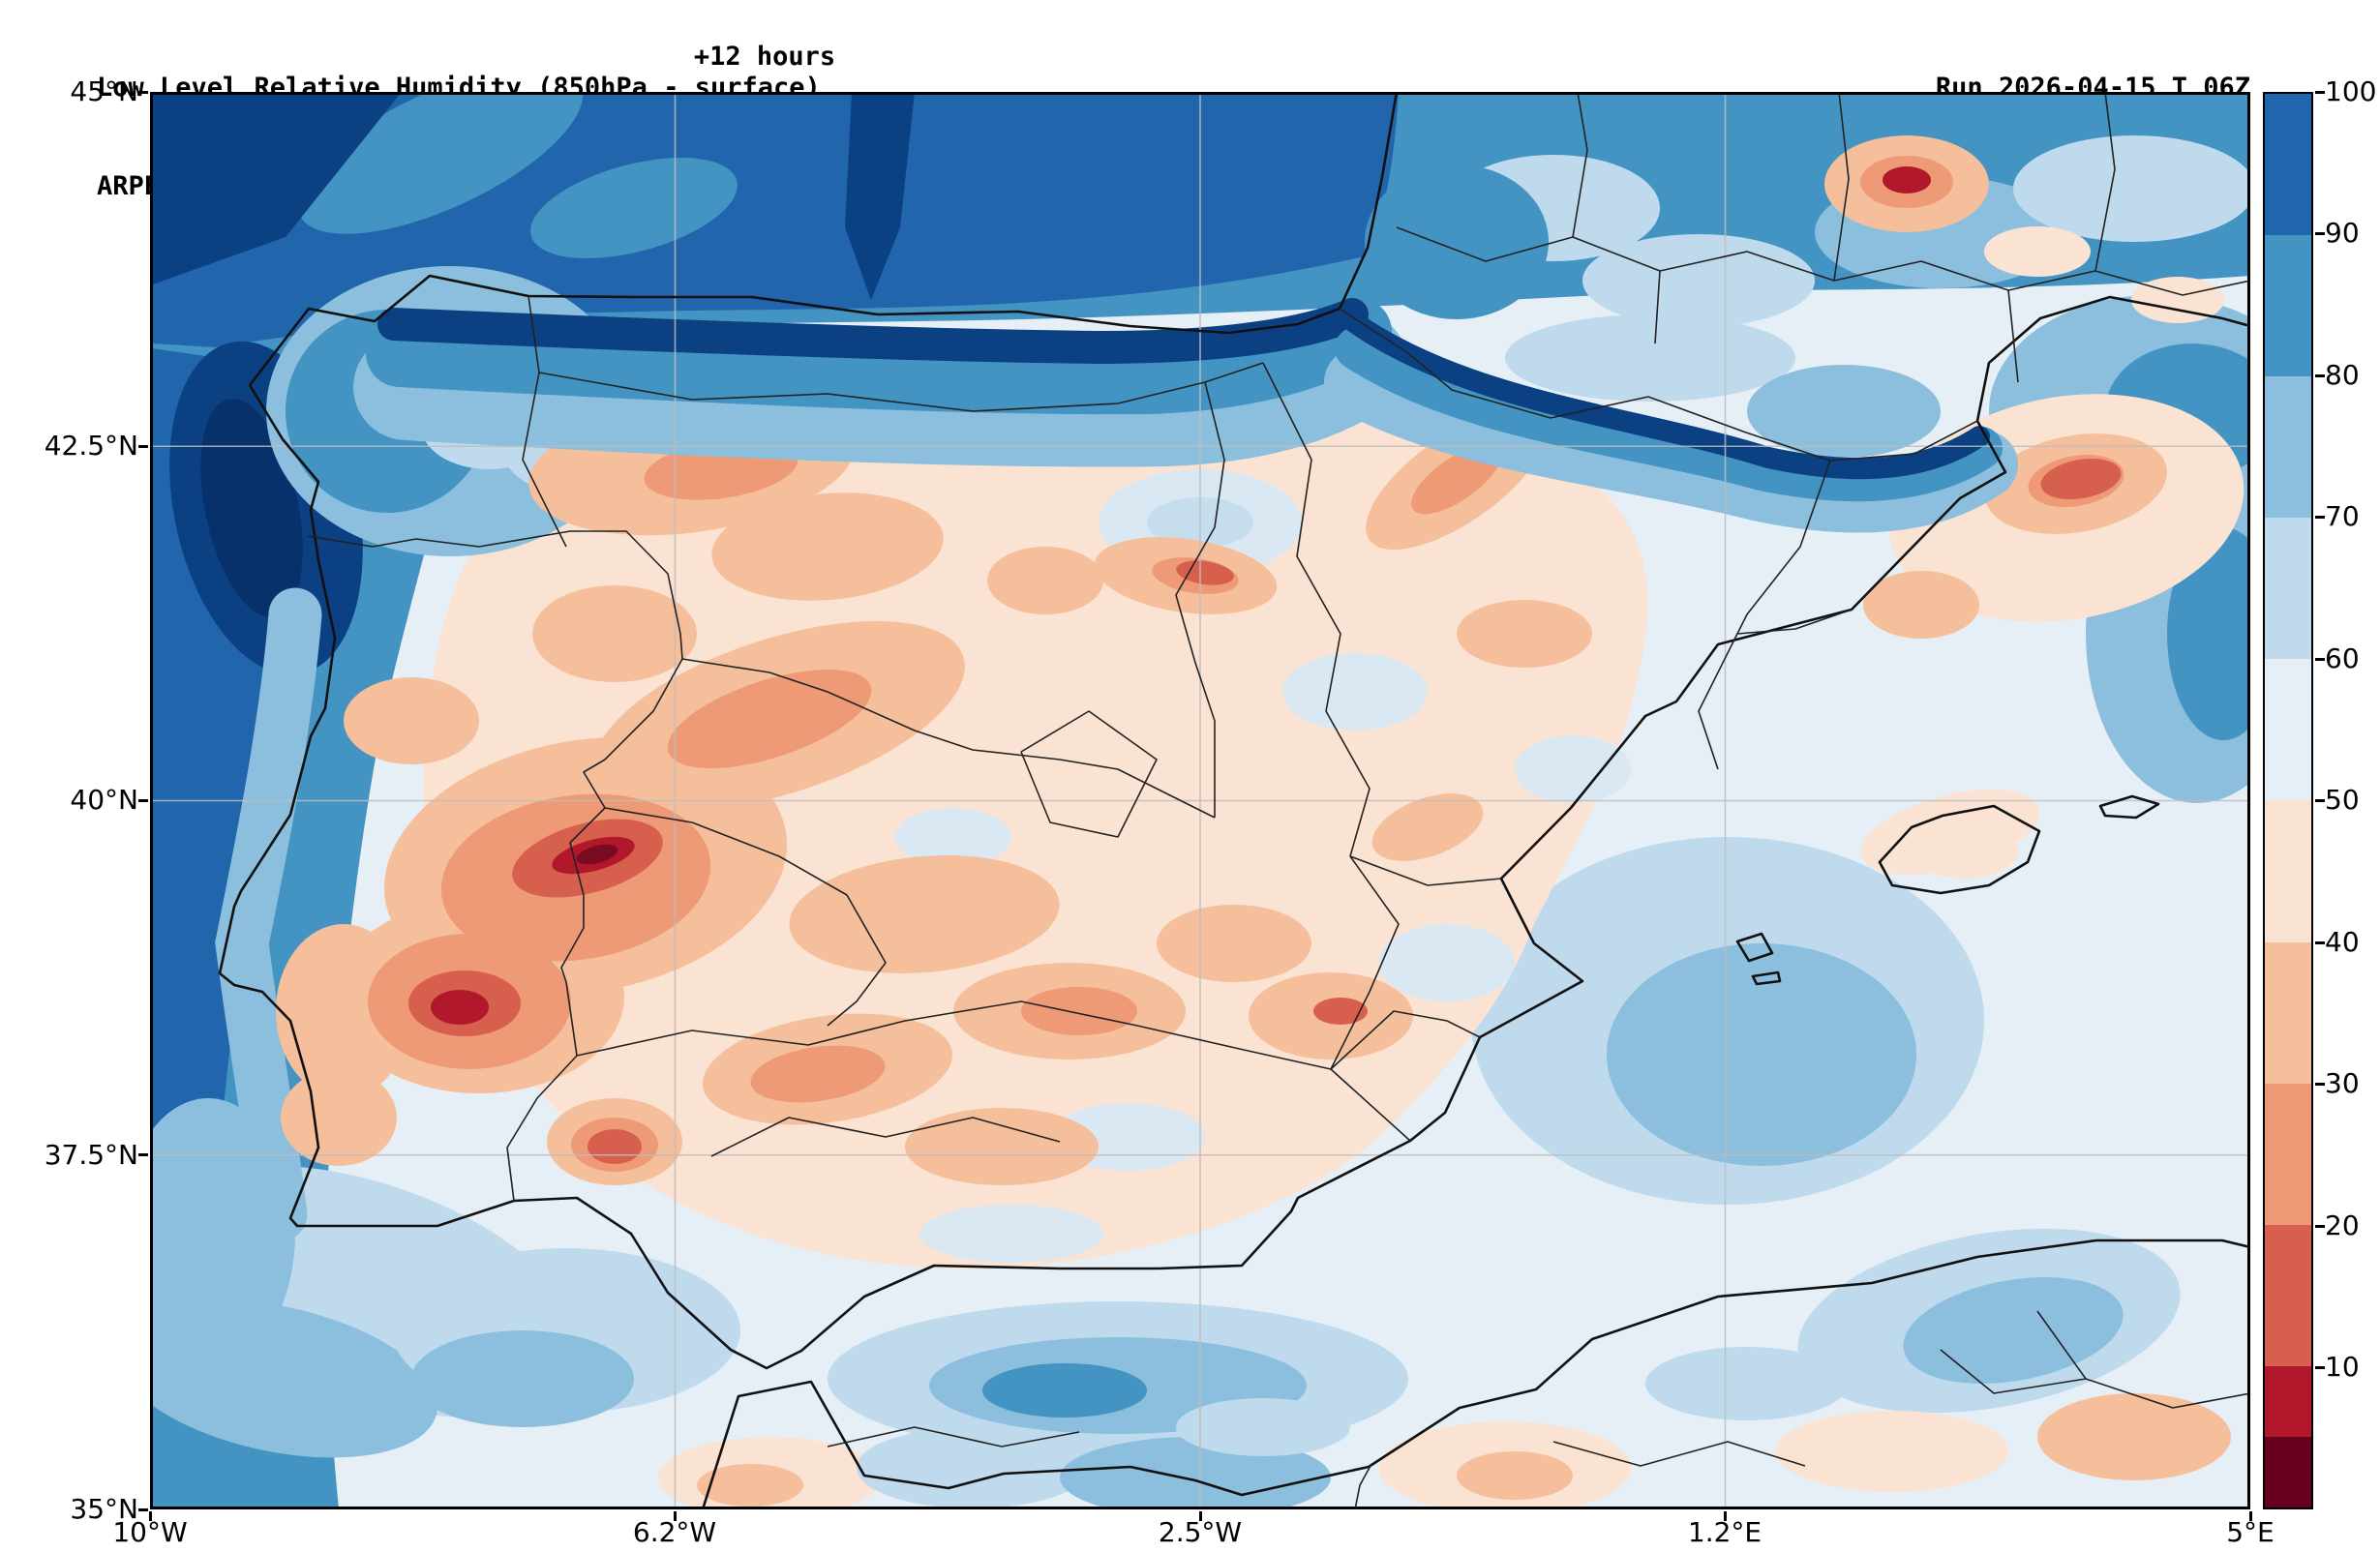  What do you see at coordinates (104, 800) in the screenshot?
I see `lat-tick-label: 40°N` at bounding box center [104, 800].